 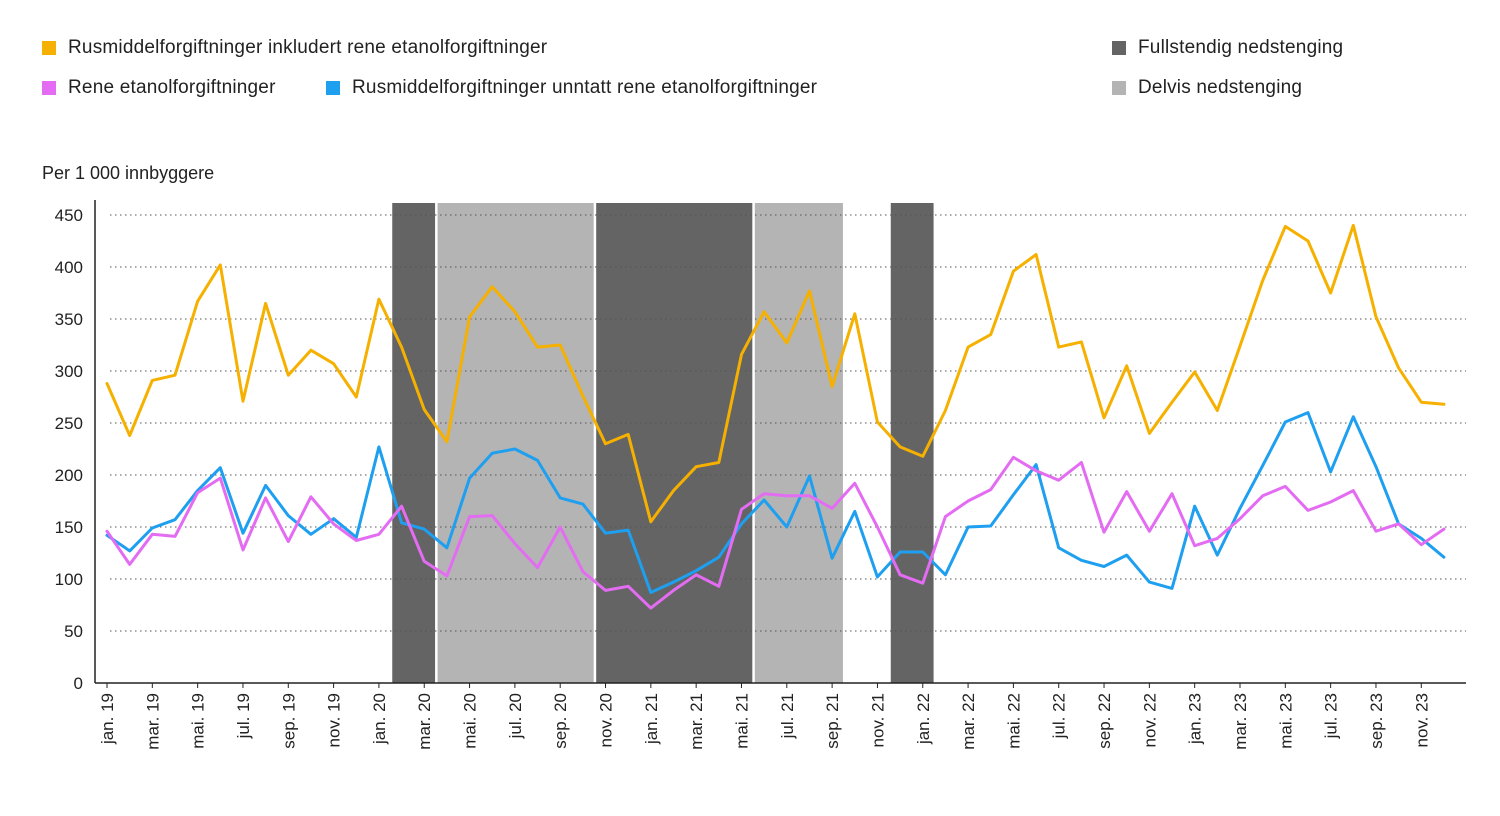 I want to click on x-tick-label: mai. 19, so click(x=198, y=721).